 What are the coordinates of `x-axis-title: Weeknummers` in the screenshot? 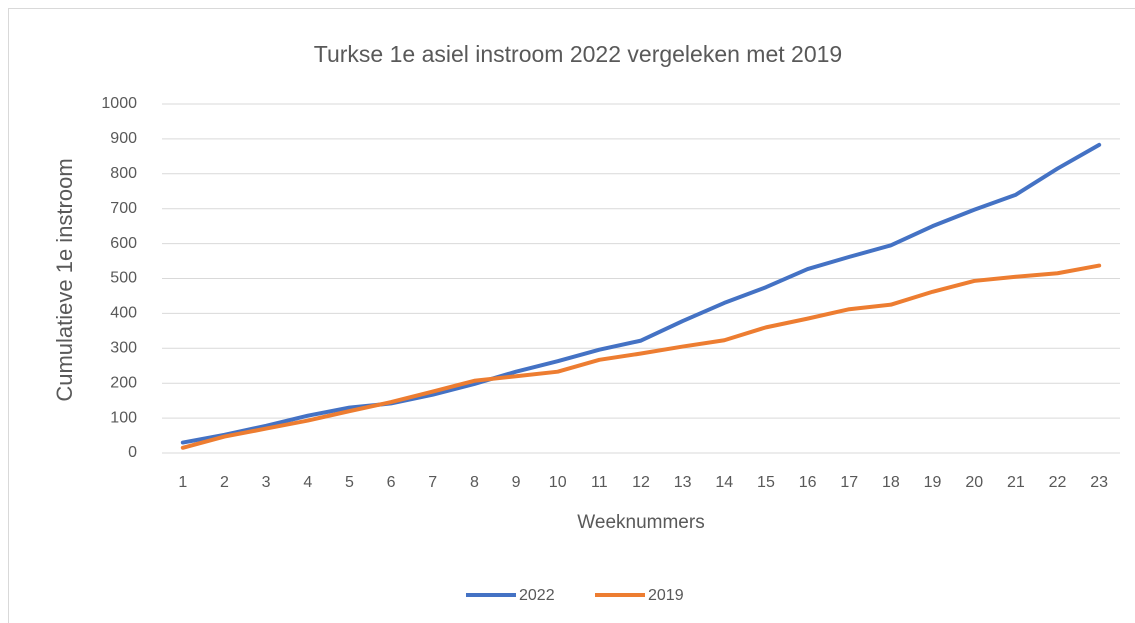 It's located at (640, 522).